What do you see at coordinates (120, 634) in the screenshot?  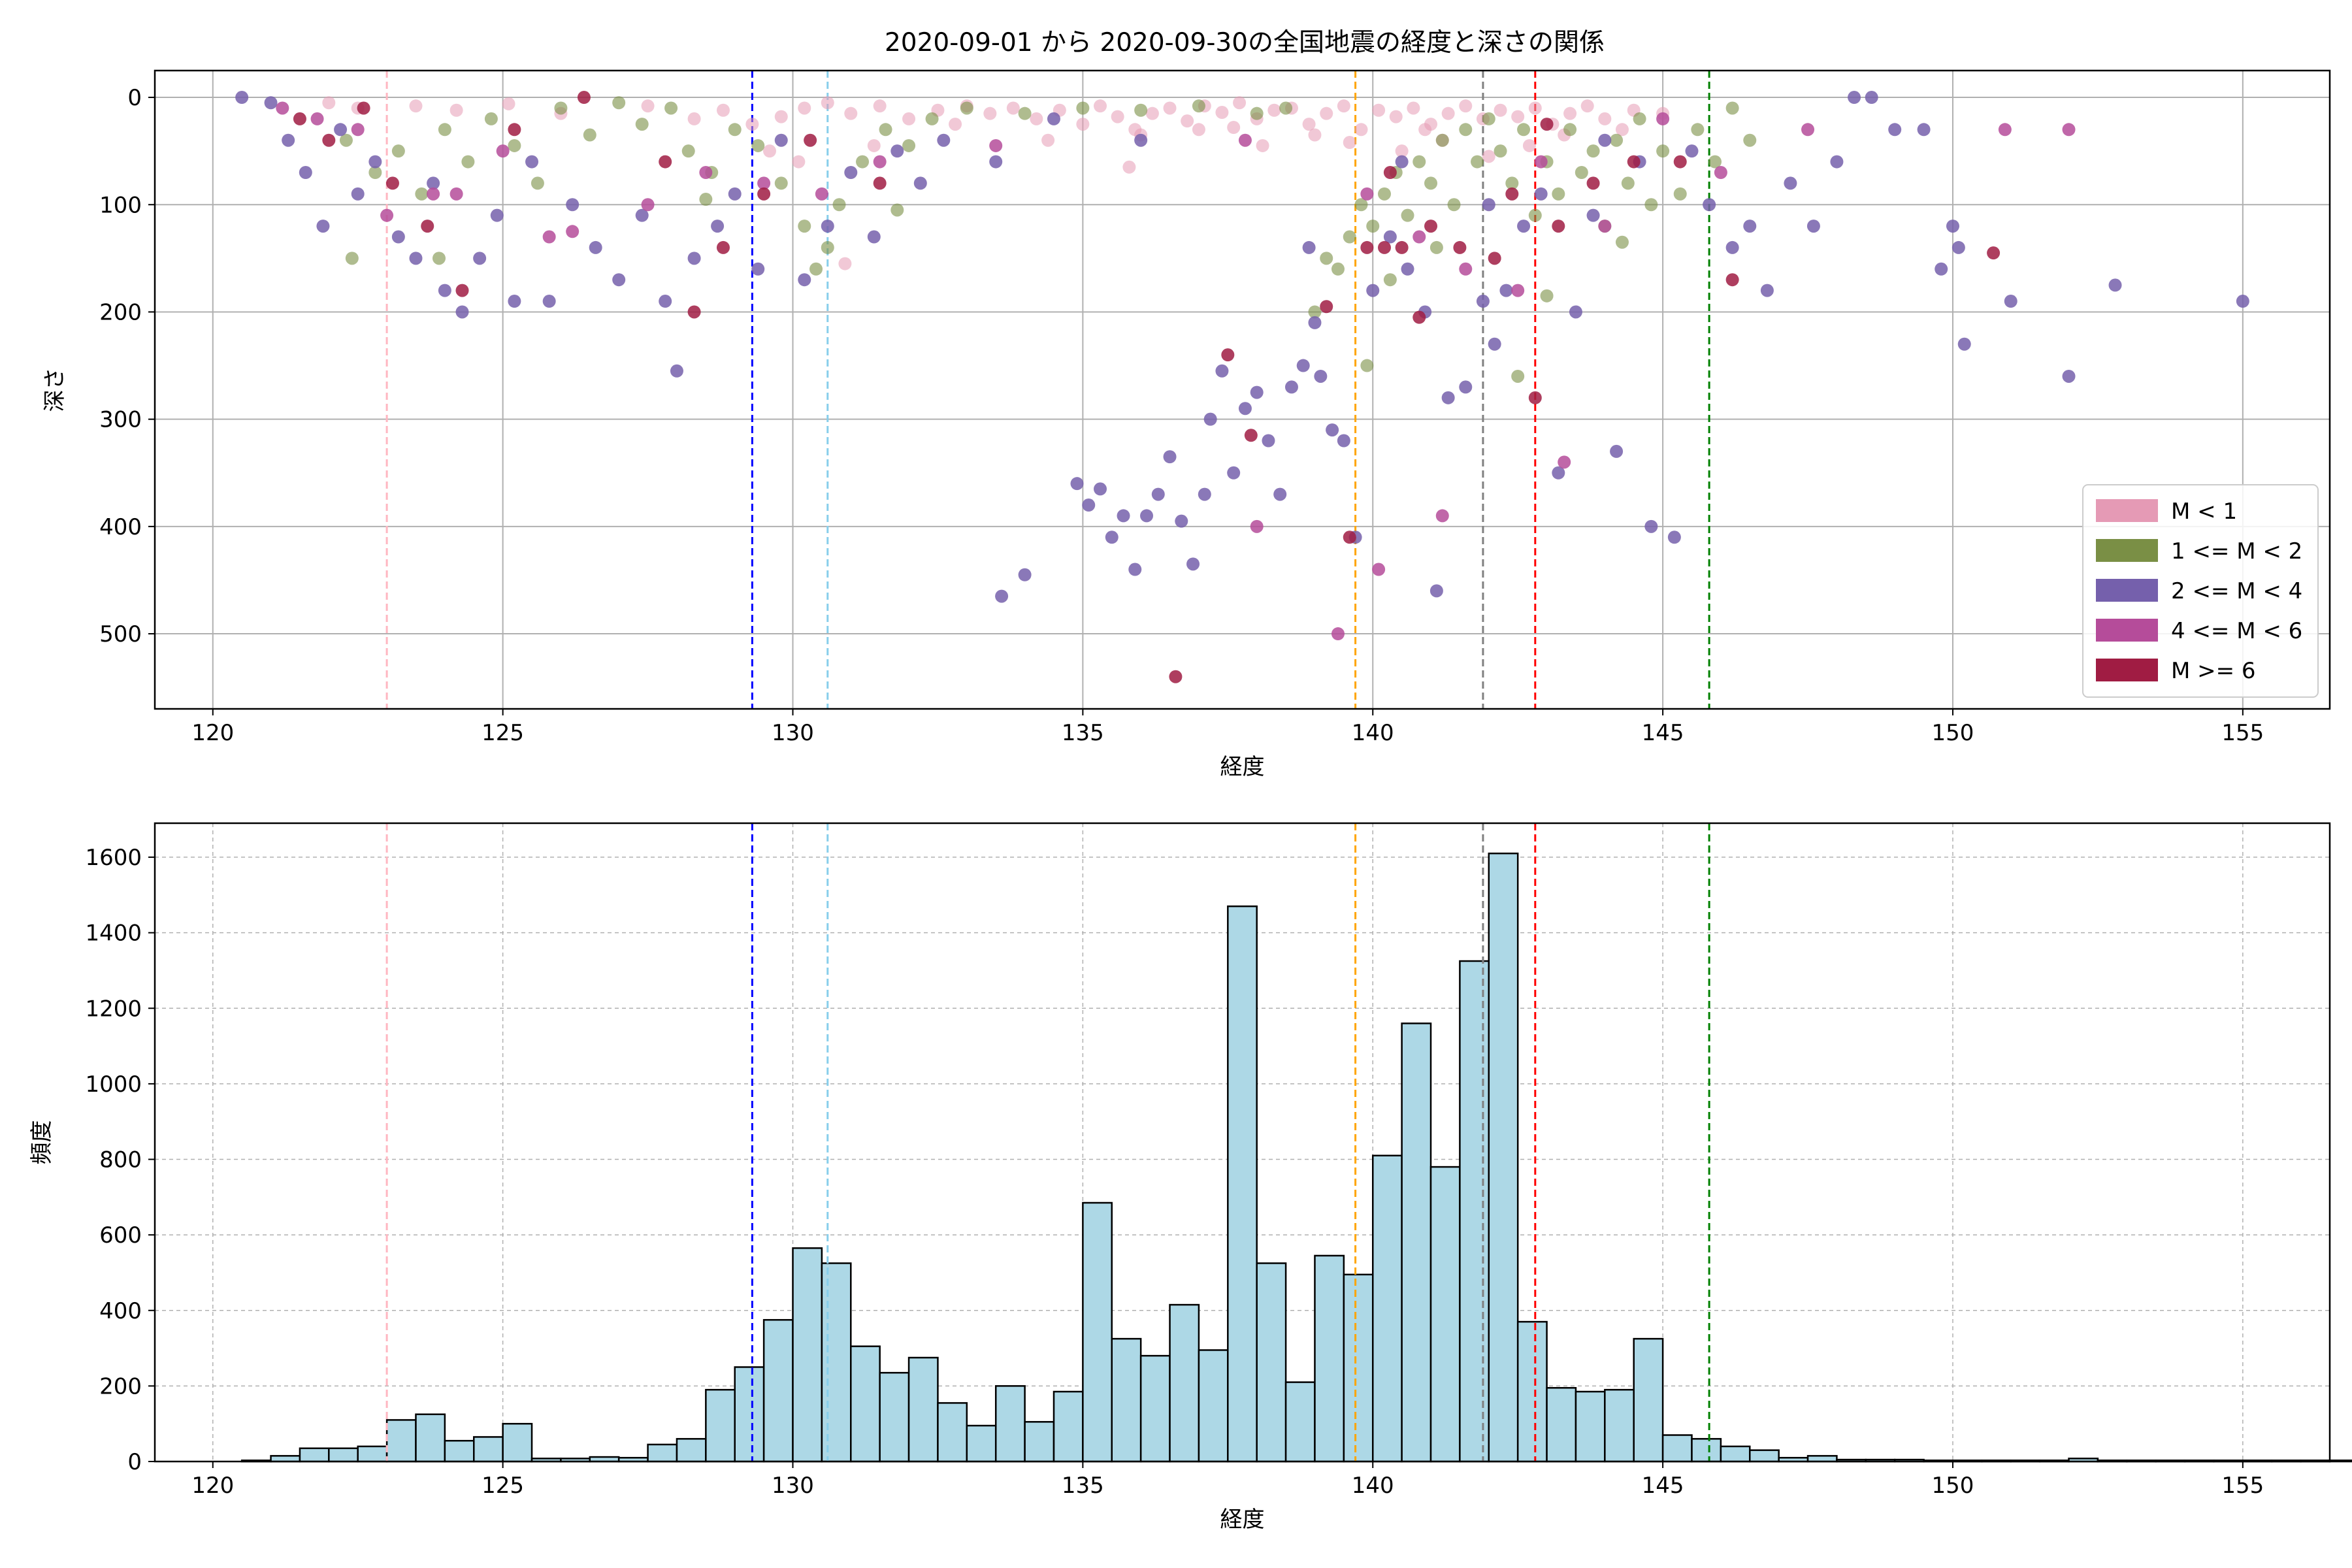 I see `scatter-y-tick-label: 500` at bounding box center [120, 634].